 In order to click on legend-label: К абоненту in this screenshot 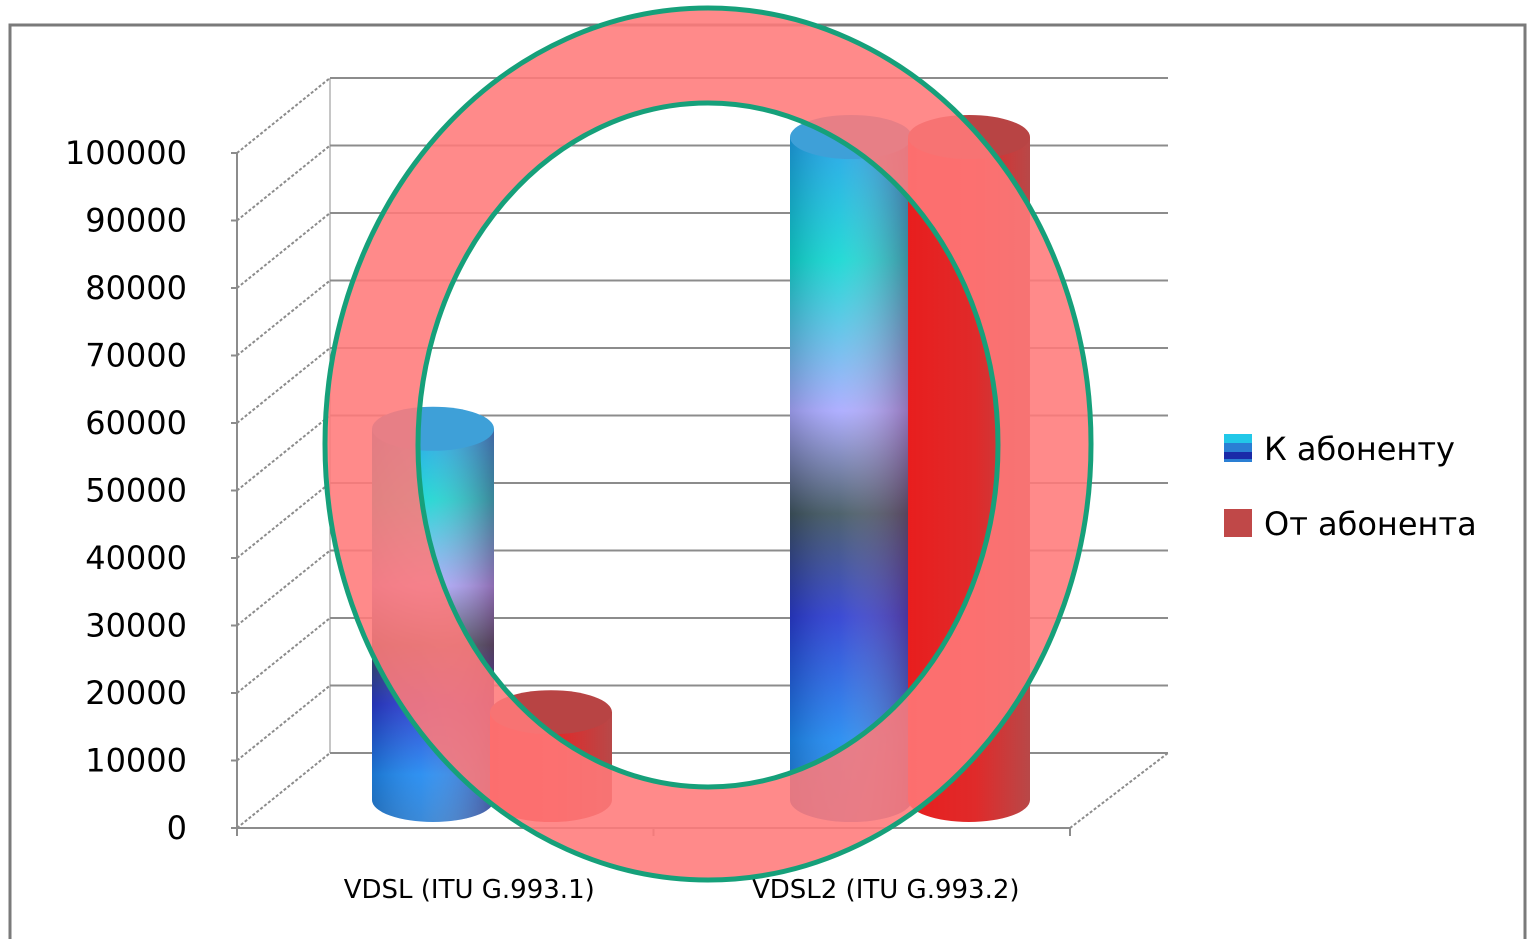, I will do `click(1359, 449)`.